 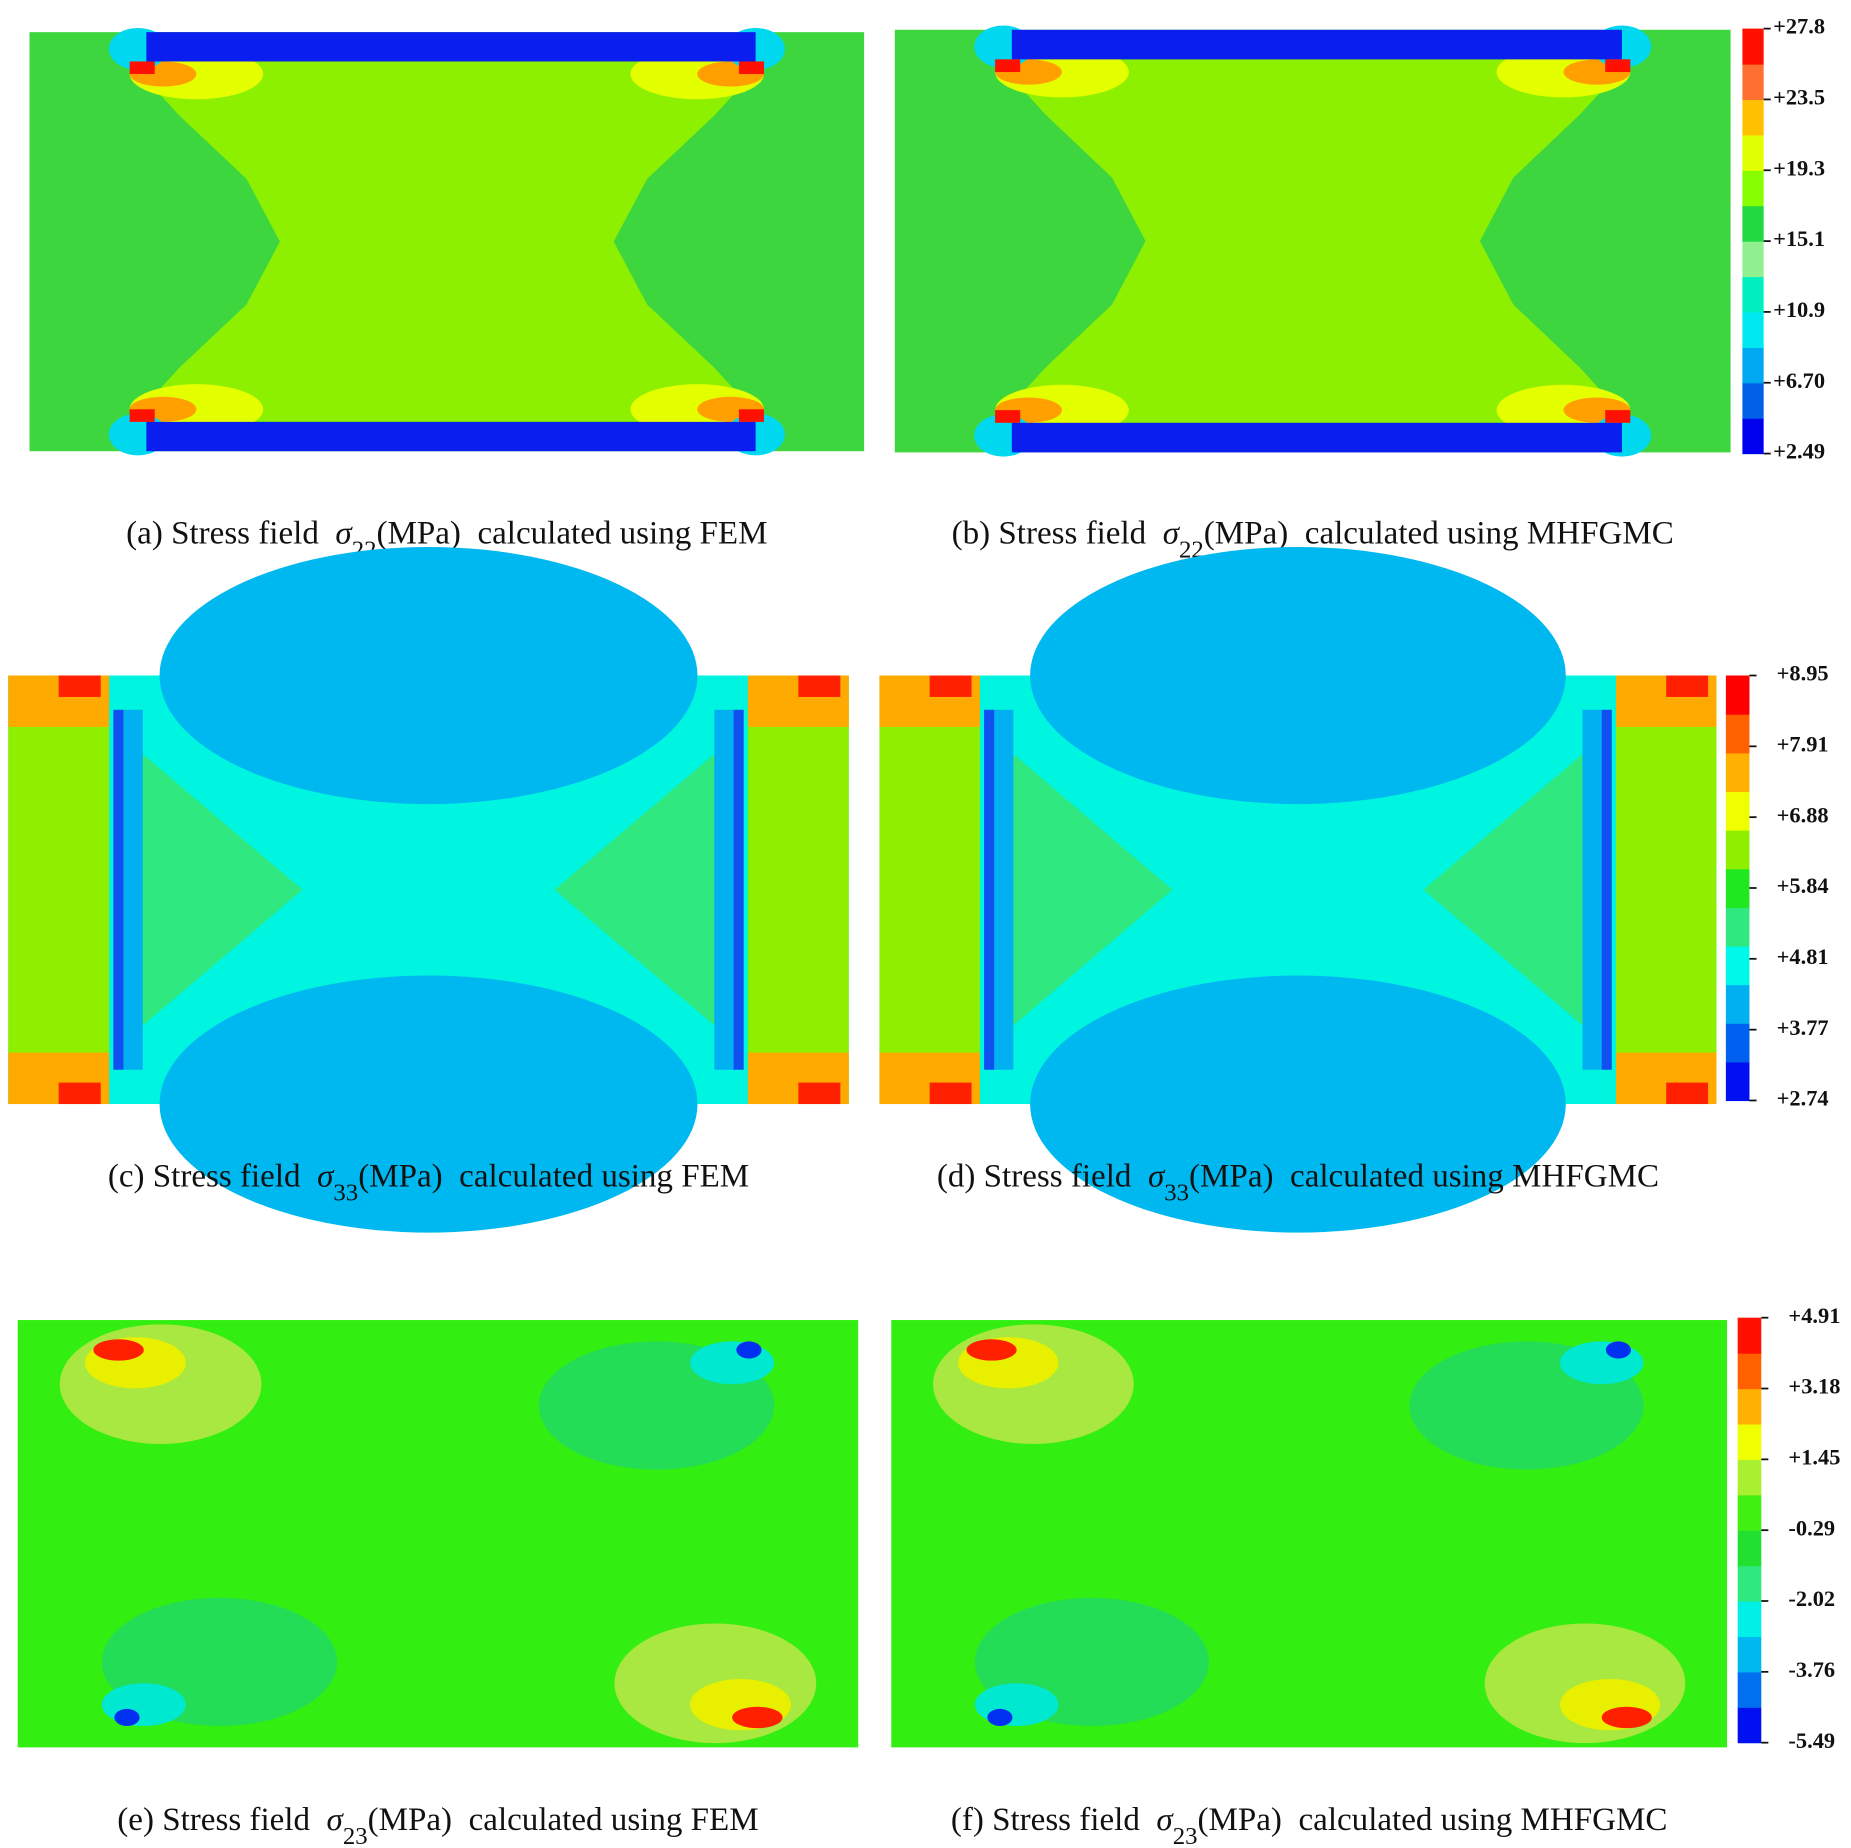 I want to click on colorbar-label: +6.88, so click(x=1803, y=814).